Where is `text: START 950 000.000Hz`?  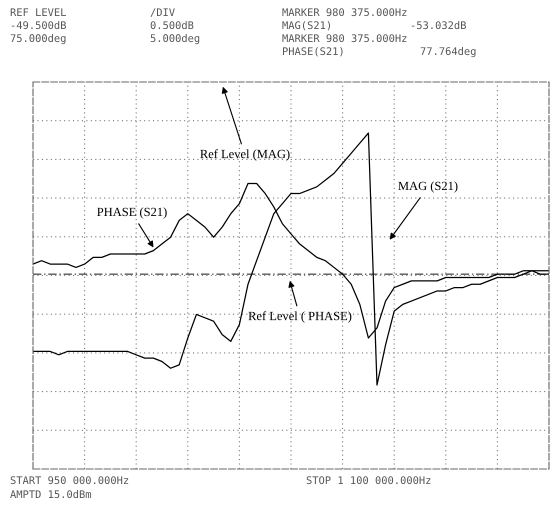 text: START 950 000.000Hz is located at coordinates (69, 480).